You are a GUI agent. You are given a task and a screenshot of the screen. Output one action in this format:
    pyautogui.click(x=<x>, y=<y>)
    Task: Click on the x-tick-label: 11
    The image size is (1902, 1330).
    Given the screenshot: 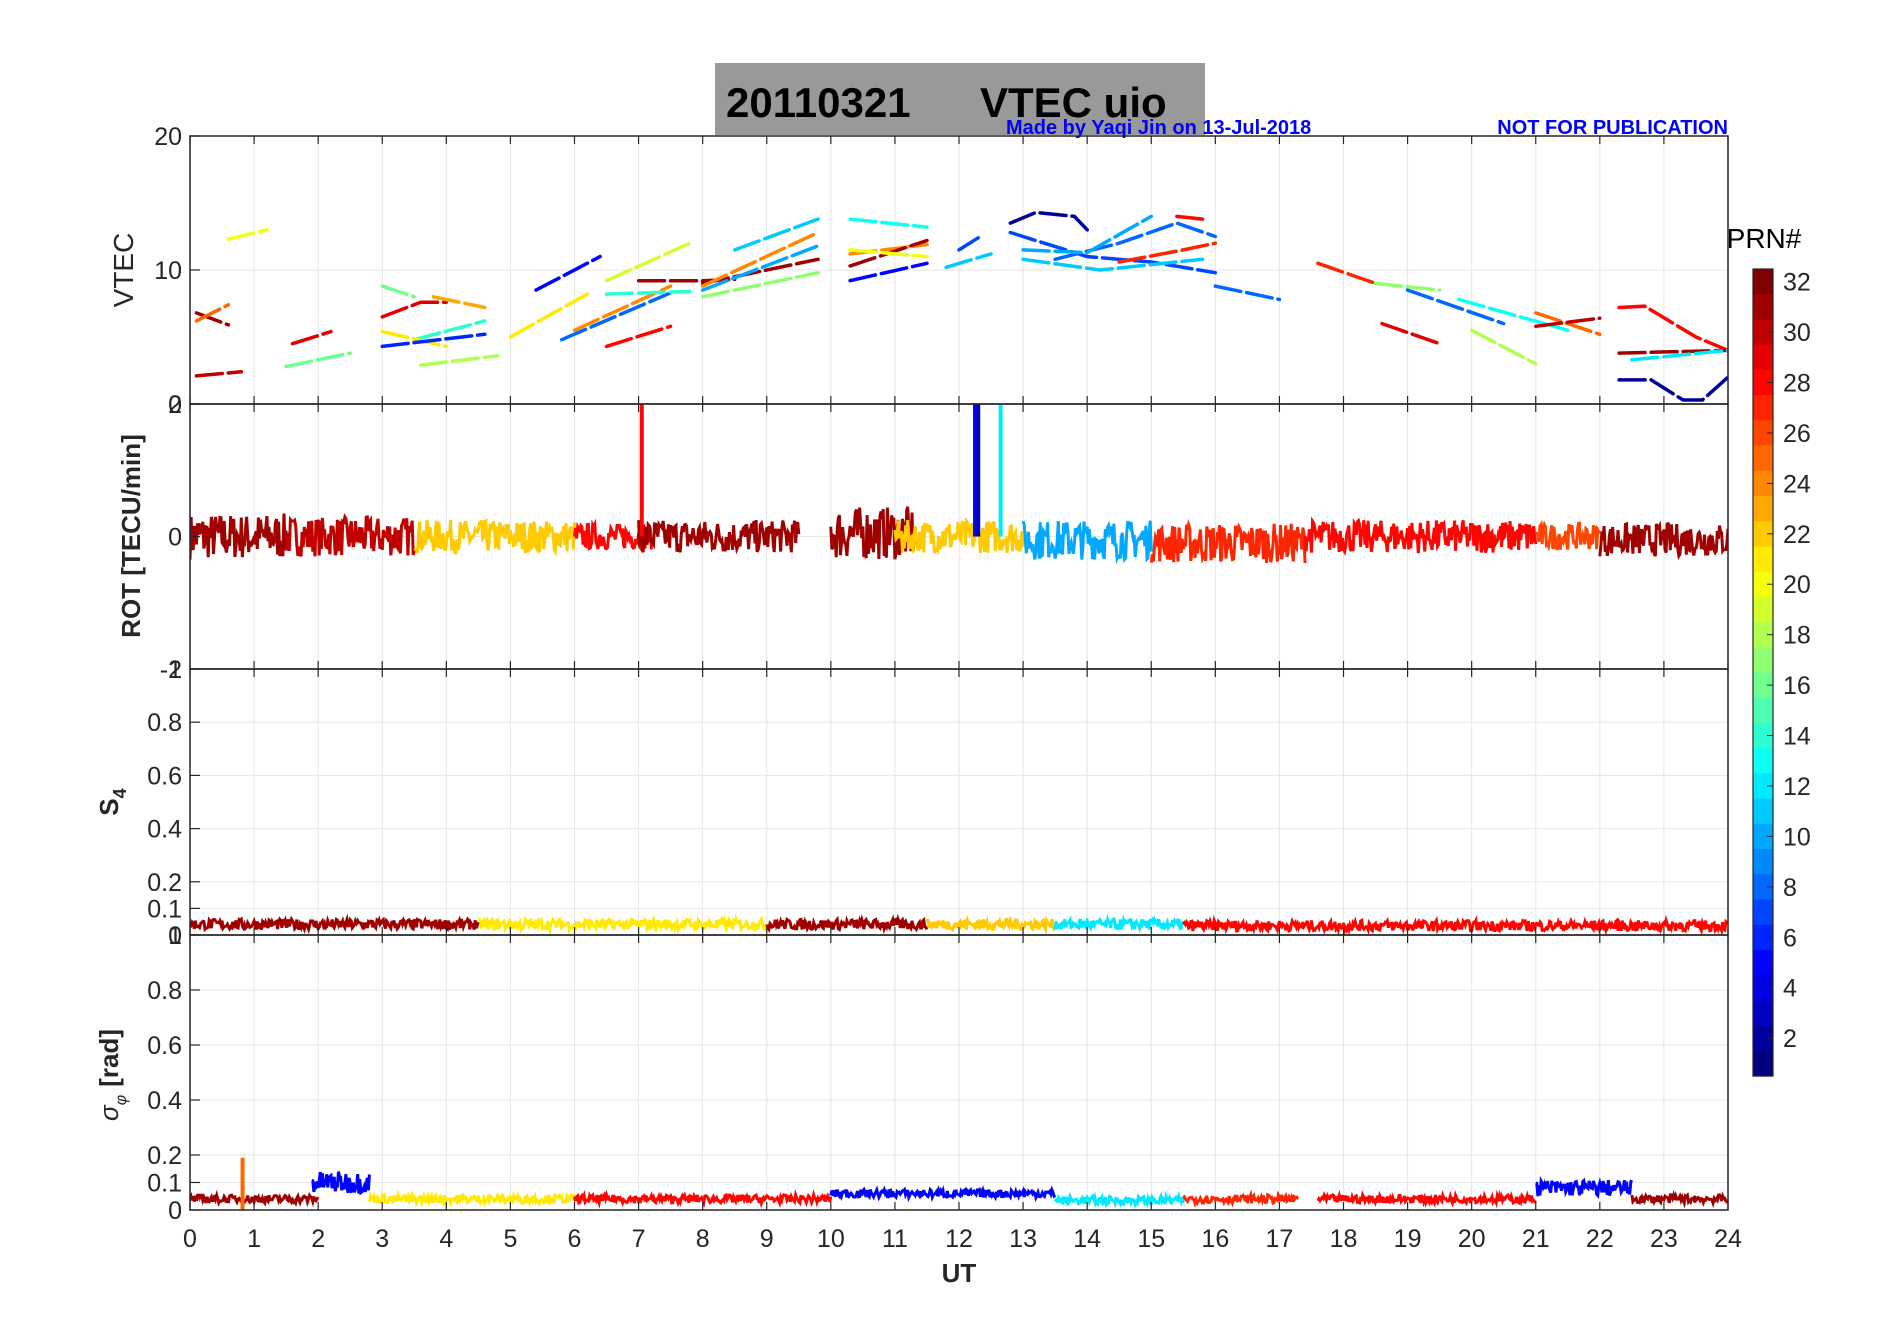 What is the action you would take?
    pyautogui.click(x=895, y=1239)
    